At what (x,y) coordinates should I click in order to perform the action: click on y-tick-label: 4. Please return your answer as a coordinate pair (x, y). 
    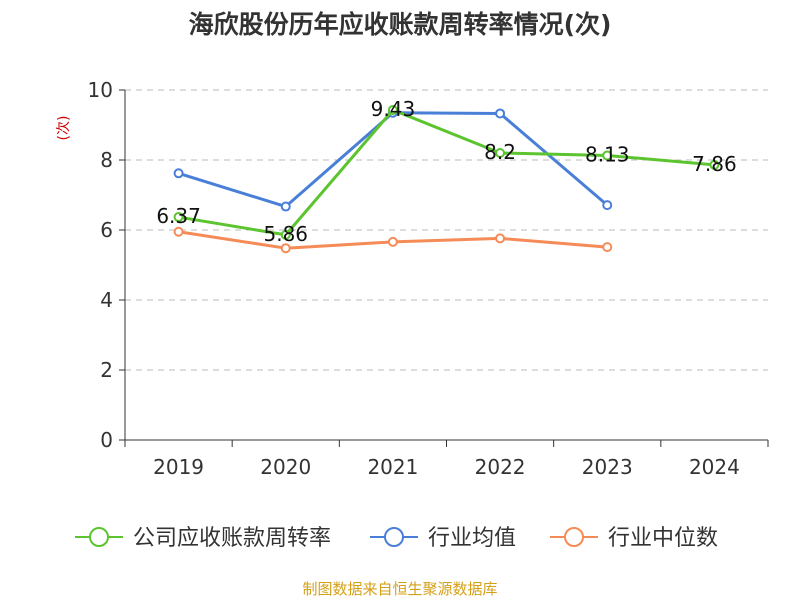
    Looking at the image, I should click on (106, 300).